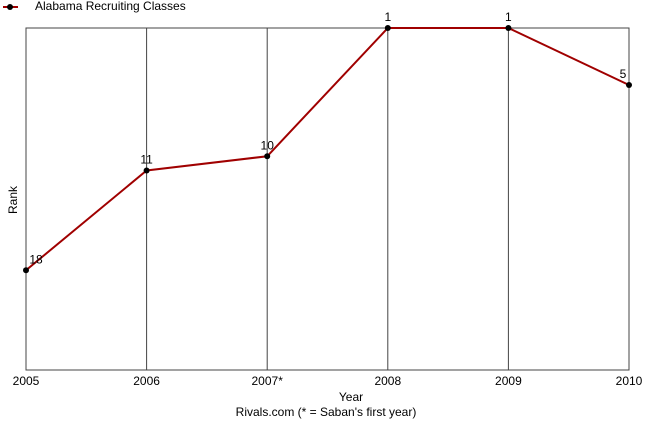 The image size is (649, 432). What do you see at coordinates (13, 199) in the screenshot?
I see `y-axis-label: Rank` at bounding box center [13, 199].